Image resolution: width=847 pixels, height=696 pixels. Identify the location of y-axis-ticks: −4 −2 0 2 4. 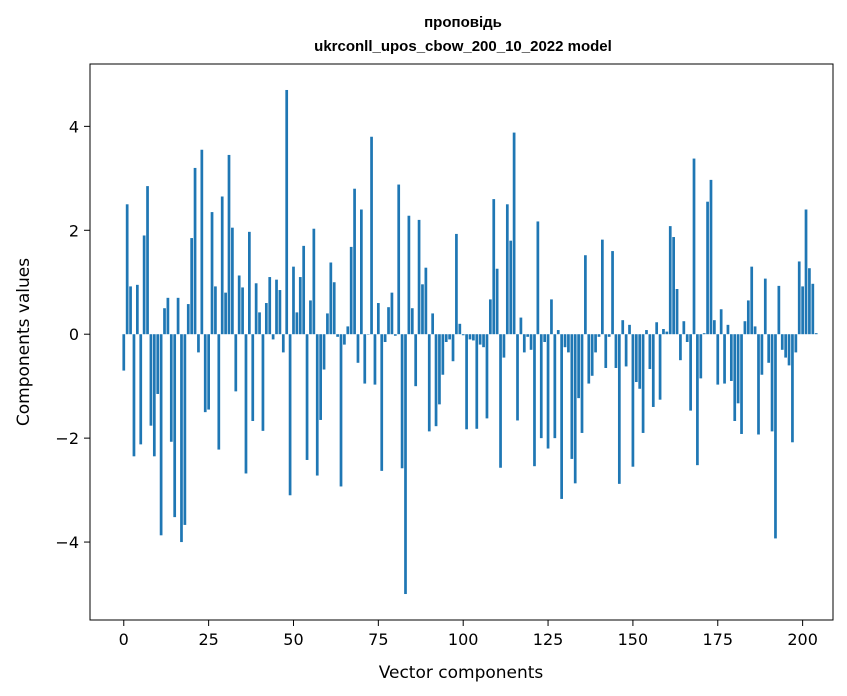
(72, 334).